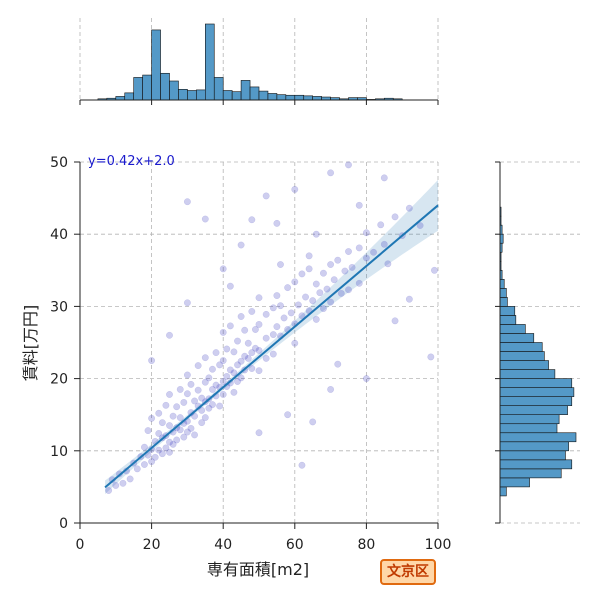  I want to click on y-tick-label-3: 30, so click(59, 307).